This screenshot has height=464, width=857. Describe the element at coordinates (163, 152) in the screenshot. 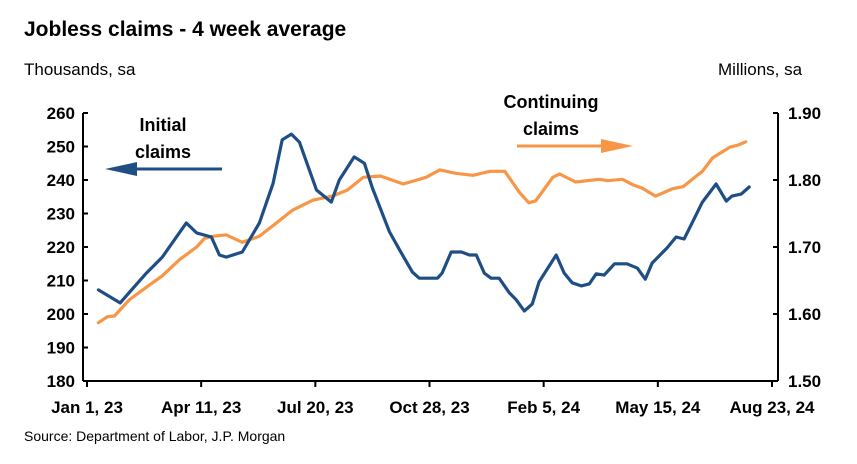

I see `initial-claims-label-line2: claims` at that location.